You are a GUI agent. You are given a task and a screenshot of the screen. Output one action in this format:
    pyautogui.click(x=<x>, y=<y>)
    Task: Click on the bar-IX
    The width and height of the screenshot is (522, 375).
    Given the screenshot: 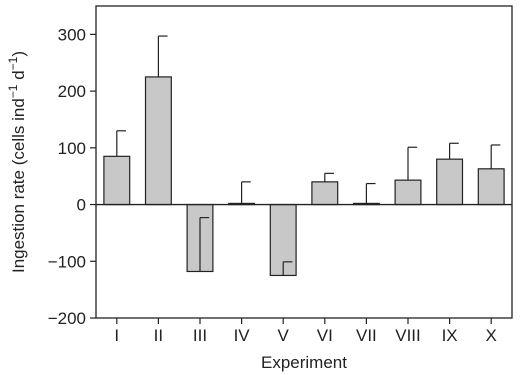 What is the action you would take?
    pyautogui.click(x=450, y=182)
    